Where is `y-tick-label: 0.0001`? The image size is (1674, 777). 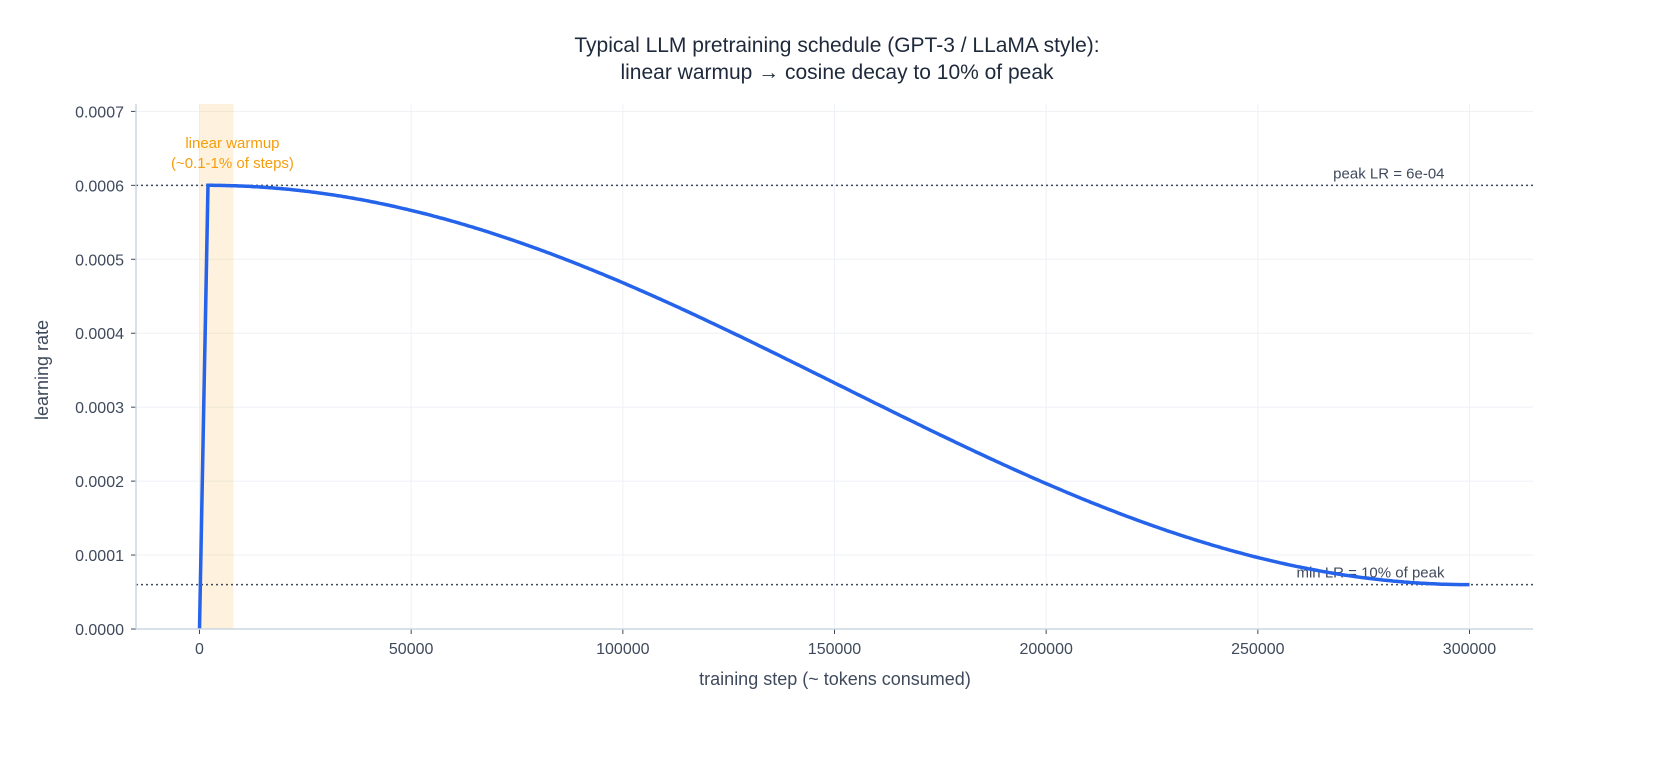
y-tick-label: 0.0001 is located at coordinates (99, 556).